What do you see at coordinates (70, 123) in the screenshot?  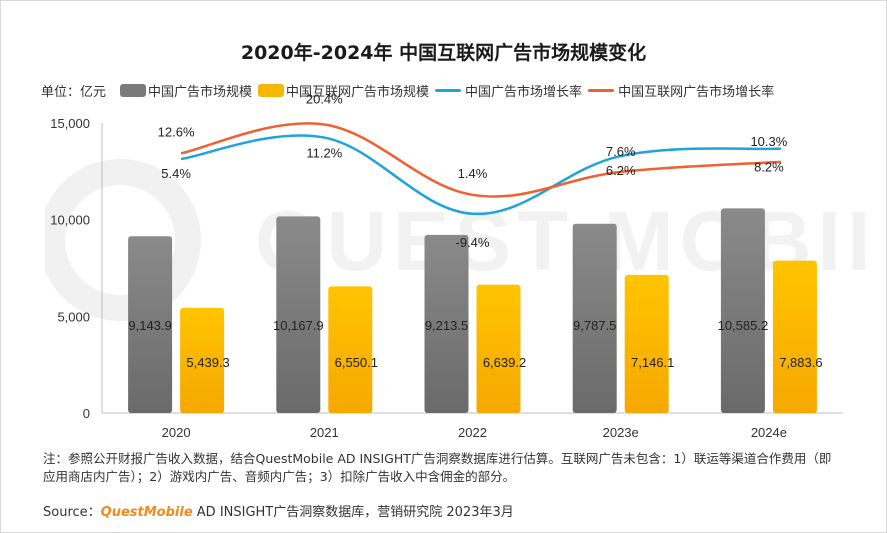 I see `y-tick-label: 15,000` at bounding box center [70, 123].